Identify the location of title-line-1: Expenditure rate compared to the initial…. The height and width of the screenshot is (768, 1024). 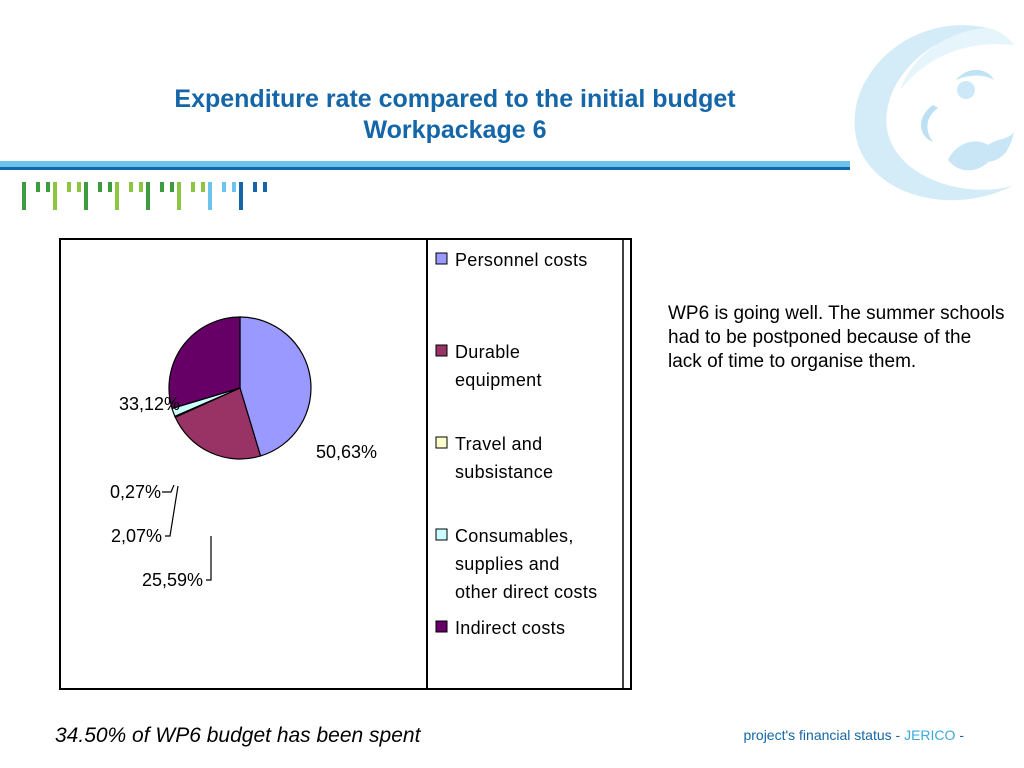
(455, 99).